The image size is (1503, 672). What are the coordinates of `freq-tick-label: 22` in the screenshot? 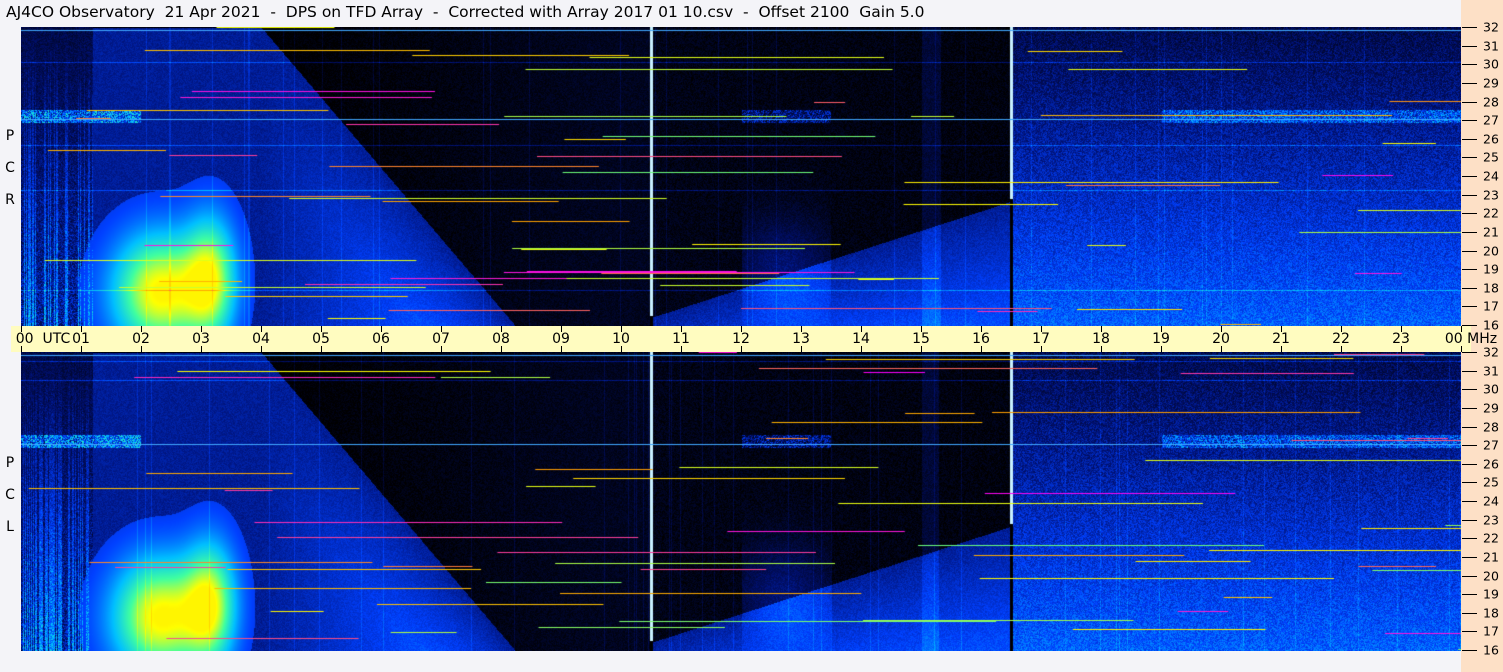 It's located at (1491, 538).